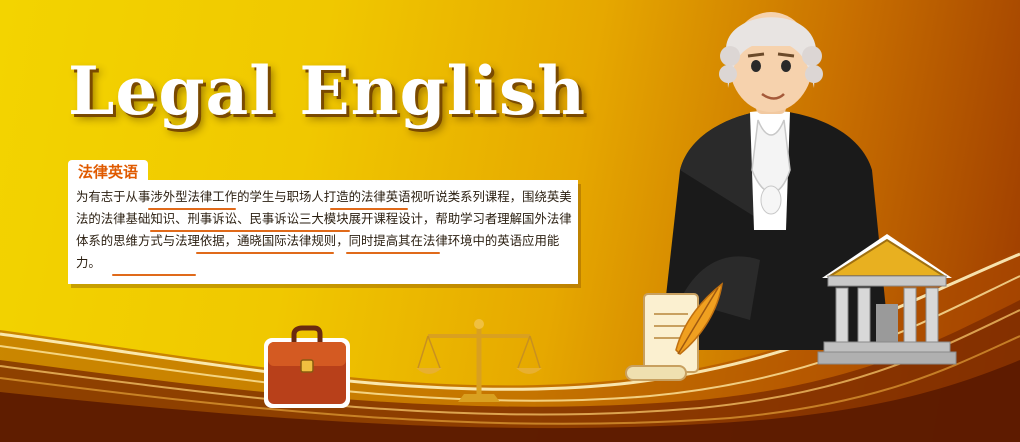 The height and width of the screenshot is (442, 1020). Describe the element at coordinates (108, 172) in the screenshot. I see `course-tag: 法律英语` at that location.